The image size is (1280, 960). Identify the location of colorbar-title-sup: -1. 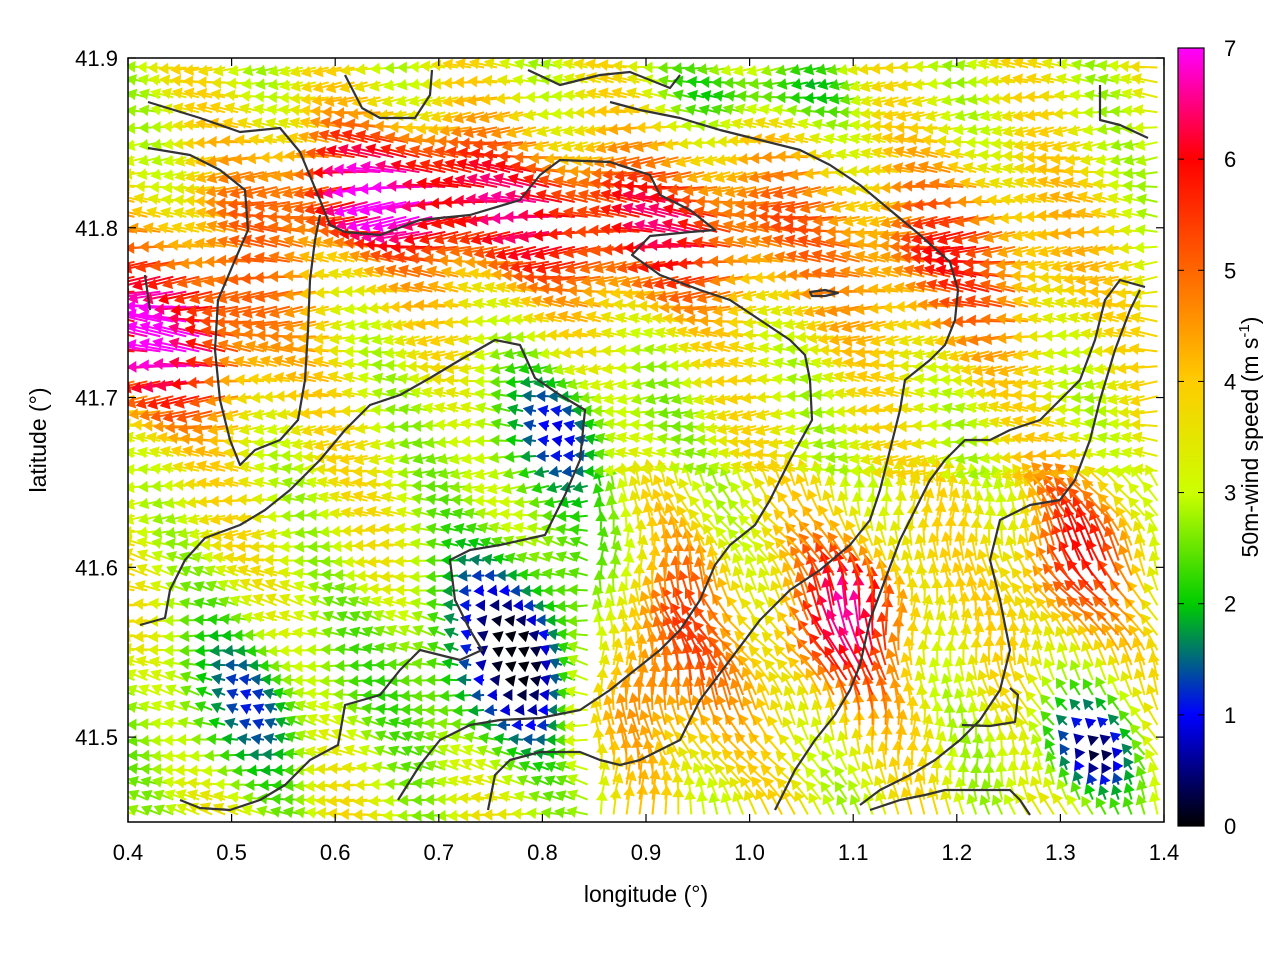
(1244, 330).